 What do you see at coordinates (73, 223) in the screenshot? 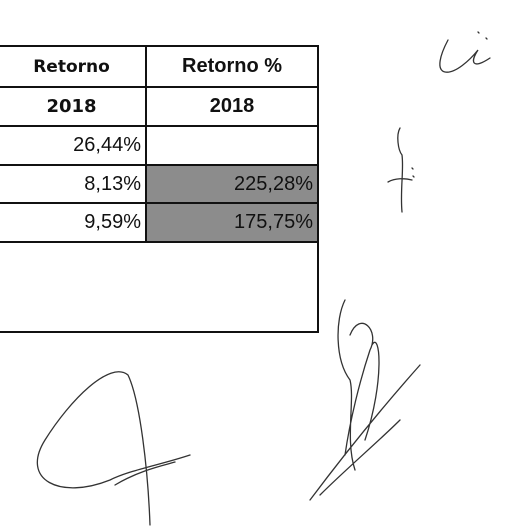
I see `table-cell: 9,59%` at bounding box center [73, 223].